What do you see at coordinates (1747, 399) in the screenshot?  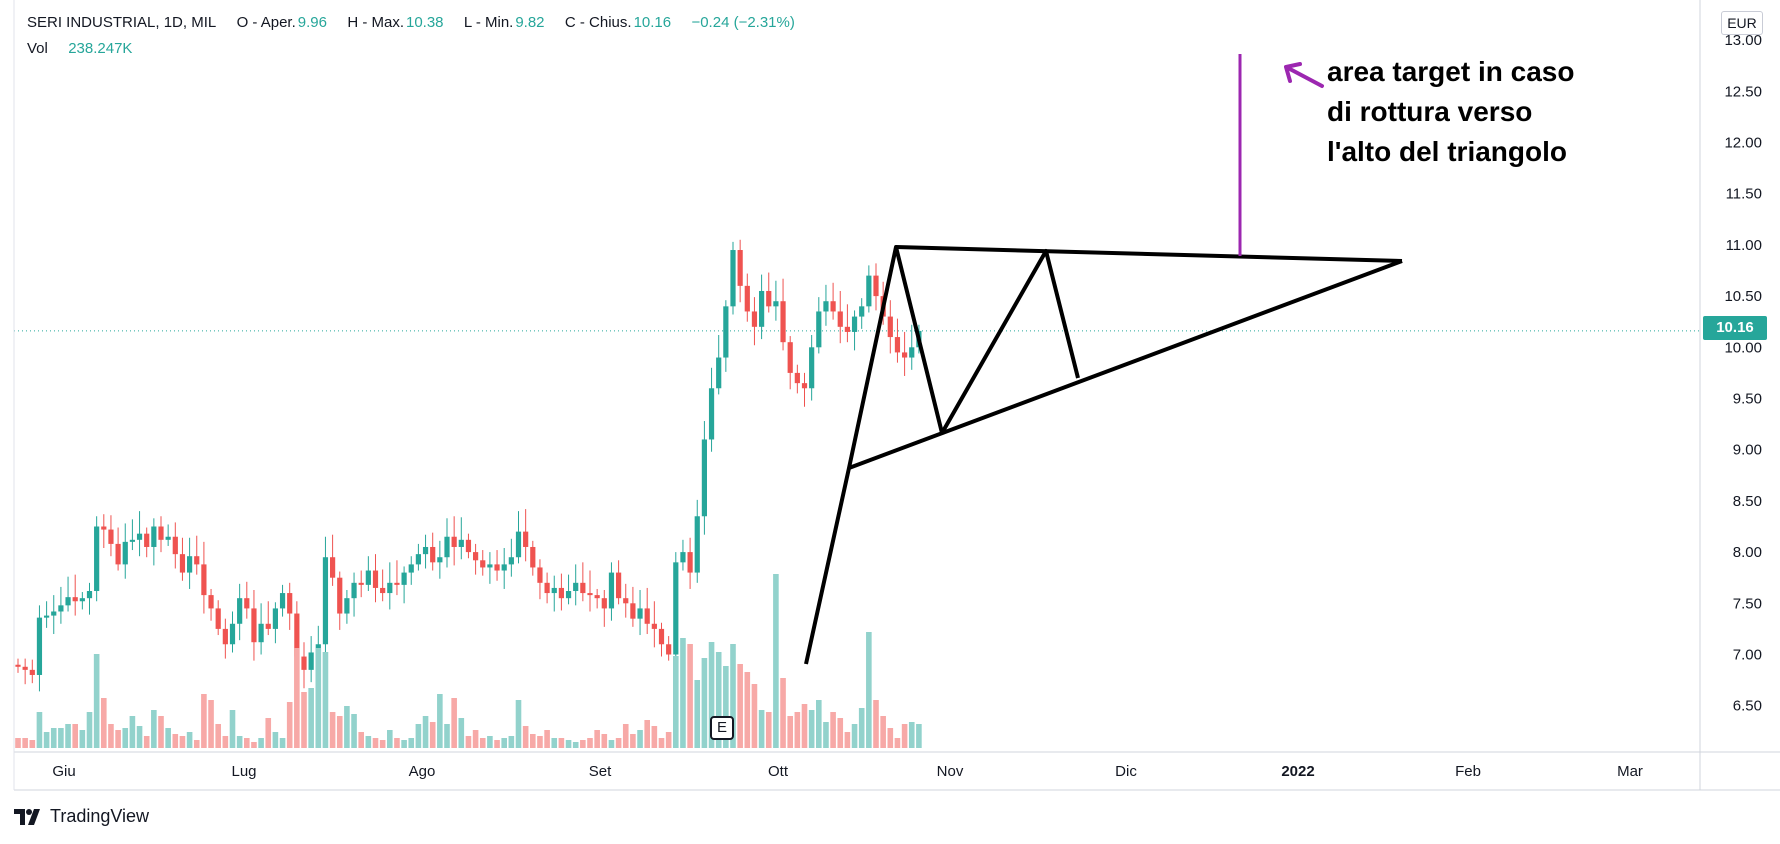 I see `y-tick-label: 9.50` at bounding box center [1747, 399].